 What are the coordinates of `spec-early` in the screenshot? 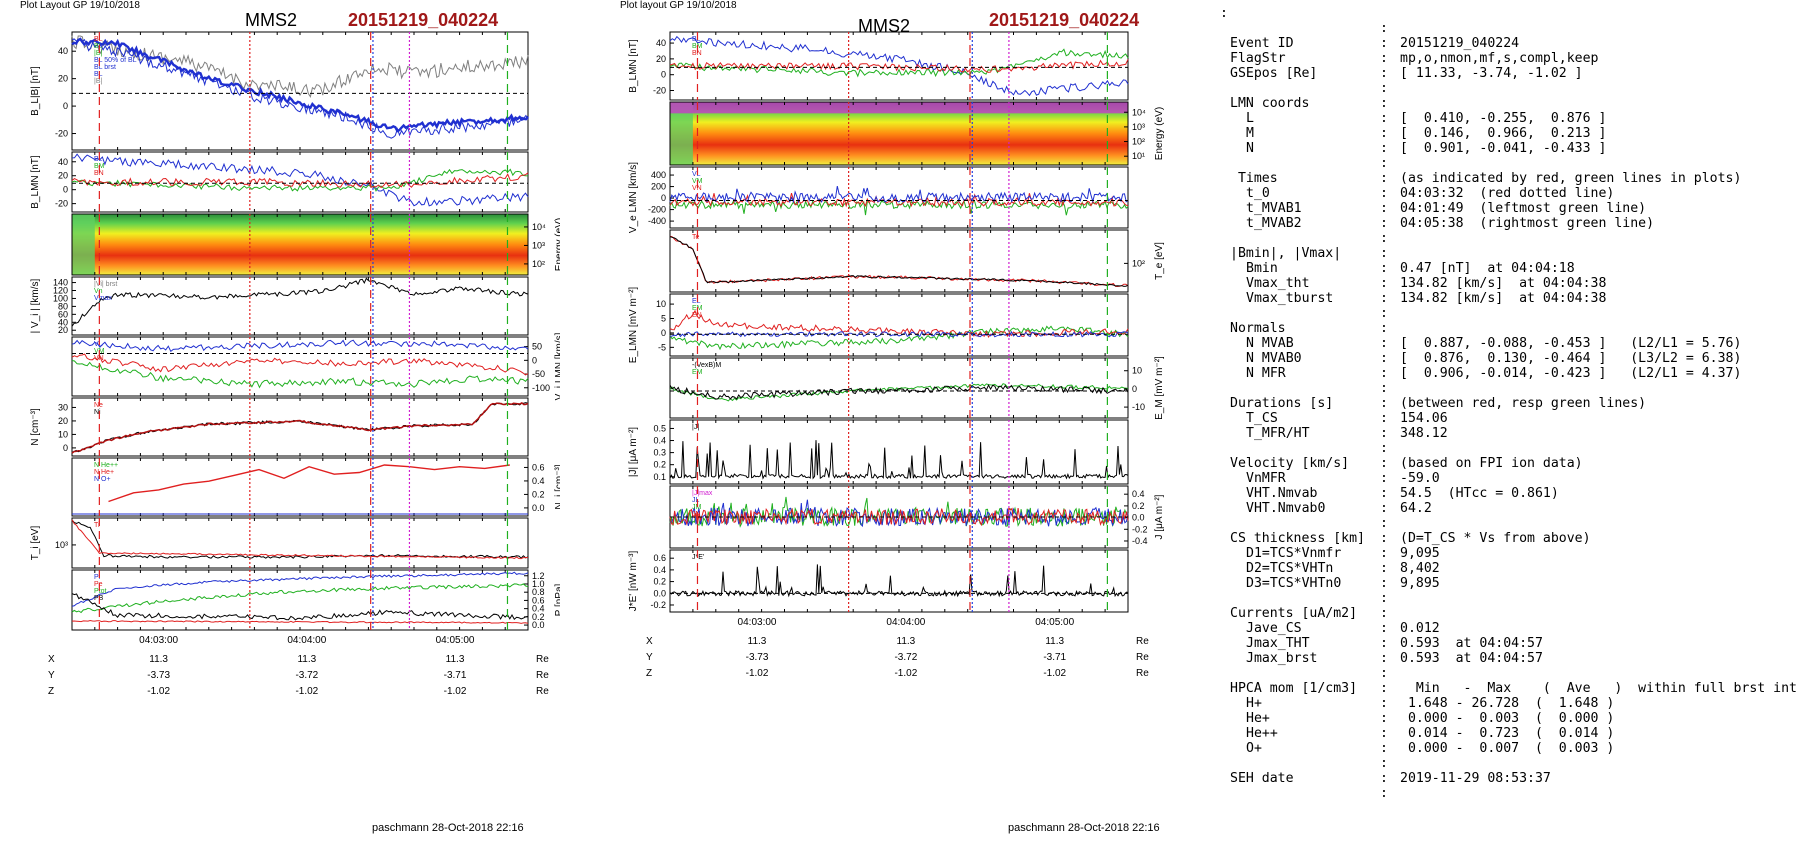 It's located at (83, 244).